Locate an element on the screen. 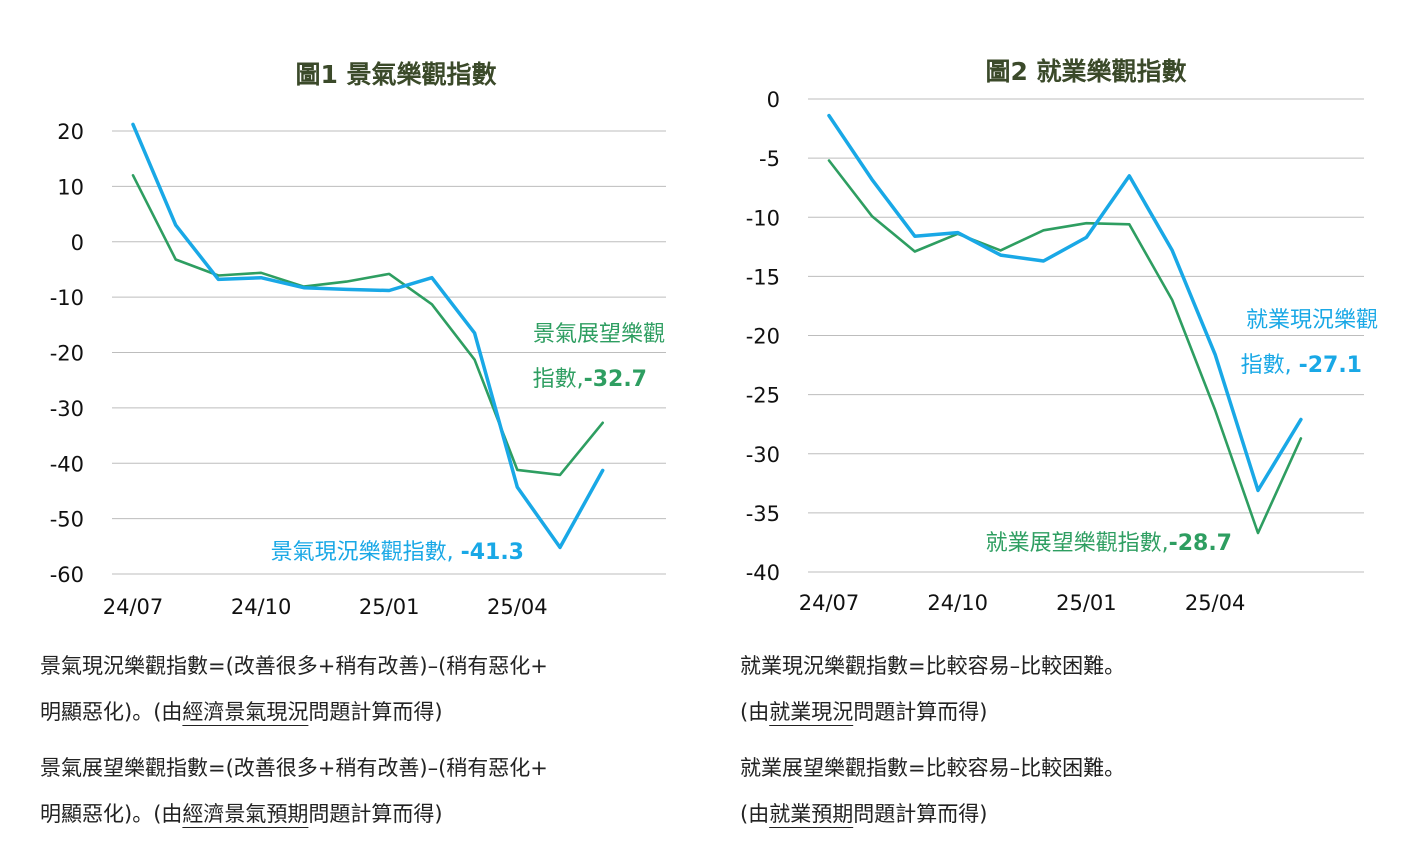  y-tick-label: -15 is located at coordinates (763, 277).